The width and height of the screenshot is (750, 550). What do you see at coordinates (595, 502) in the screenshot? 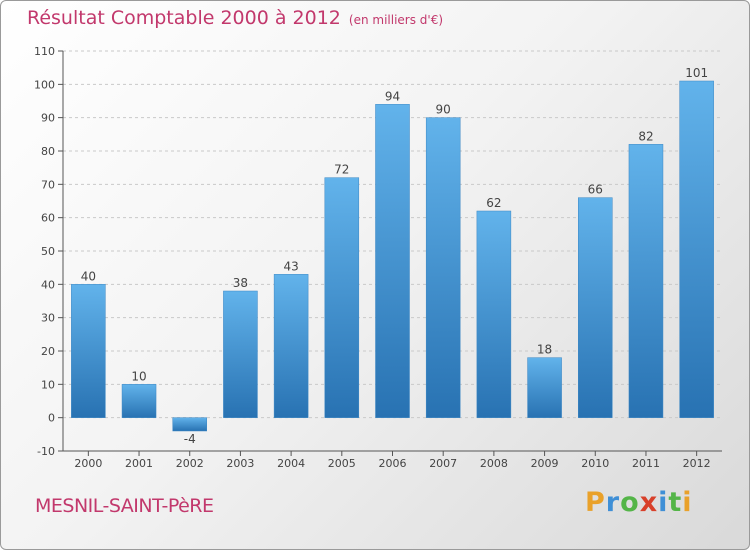
I see `logo-letter: P` at bounding box center [595, 502].